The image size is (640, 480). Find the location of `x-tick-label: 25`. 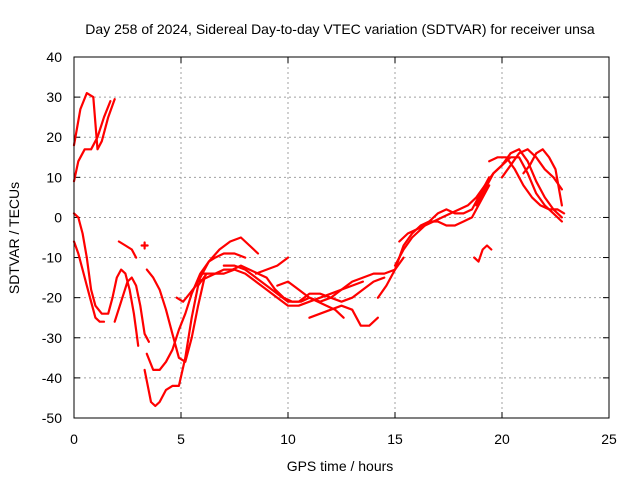

x-tick-label: 25 is located at coordinates (609, 439).